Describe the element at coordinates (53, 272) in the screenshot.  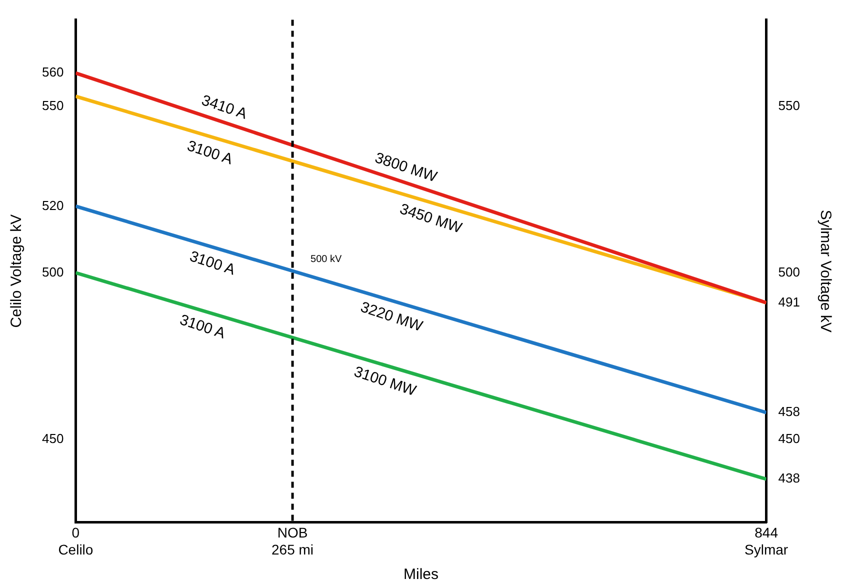
I see `y-tick-label: 500` at that location.